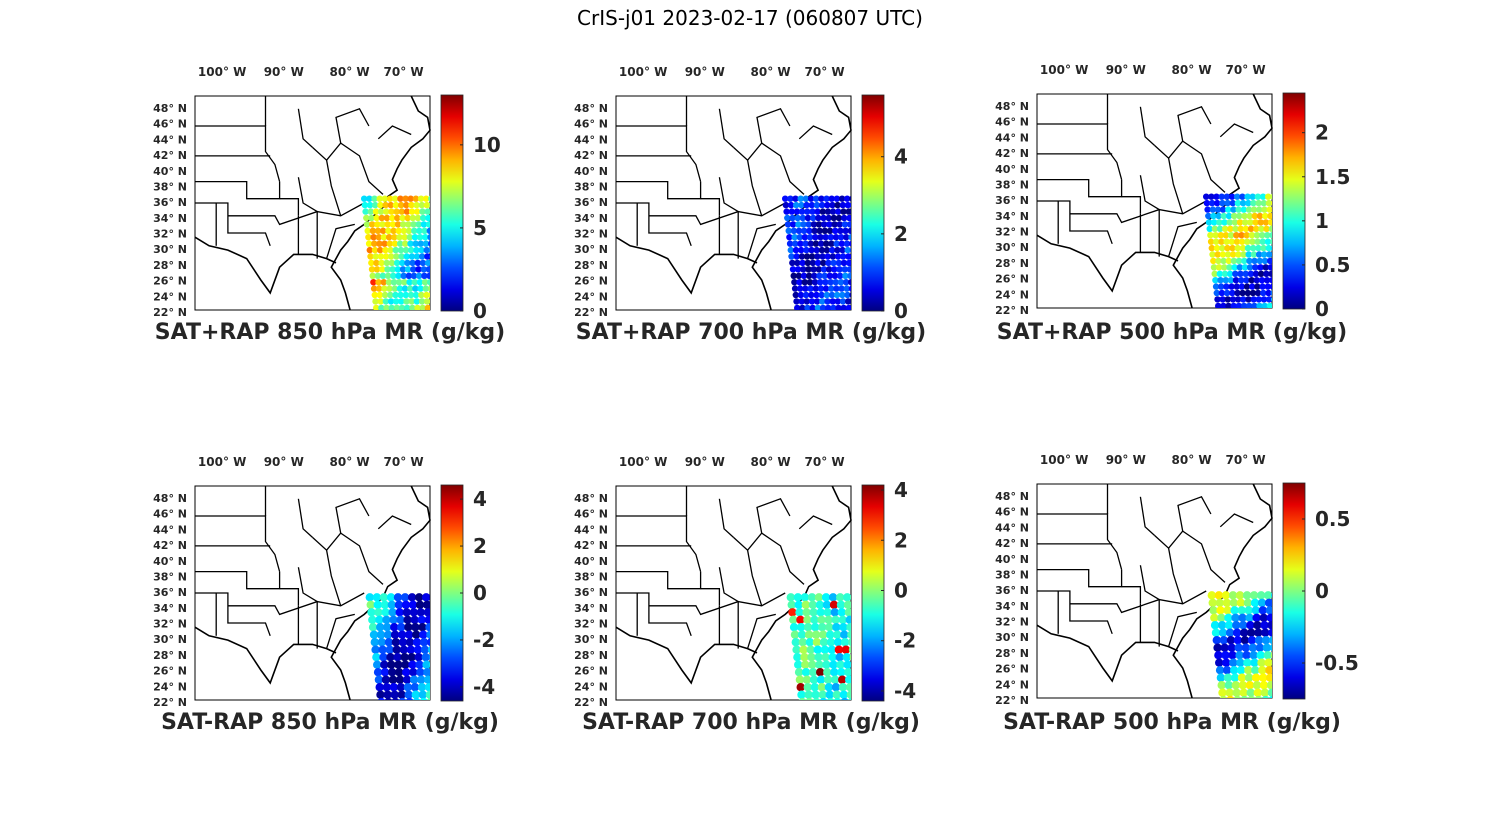 The image size is (1500, 825). I want to click on swath-data, so click(401, 646).